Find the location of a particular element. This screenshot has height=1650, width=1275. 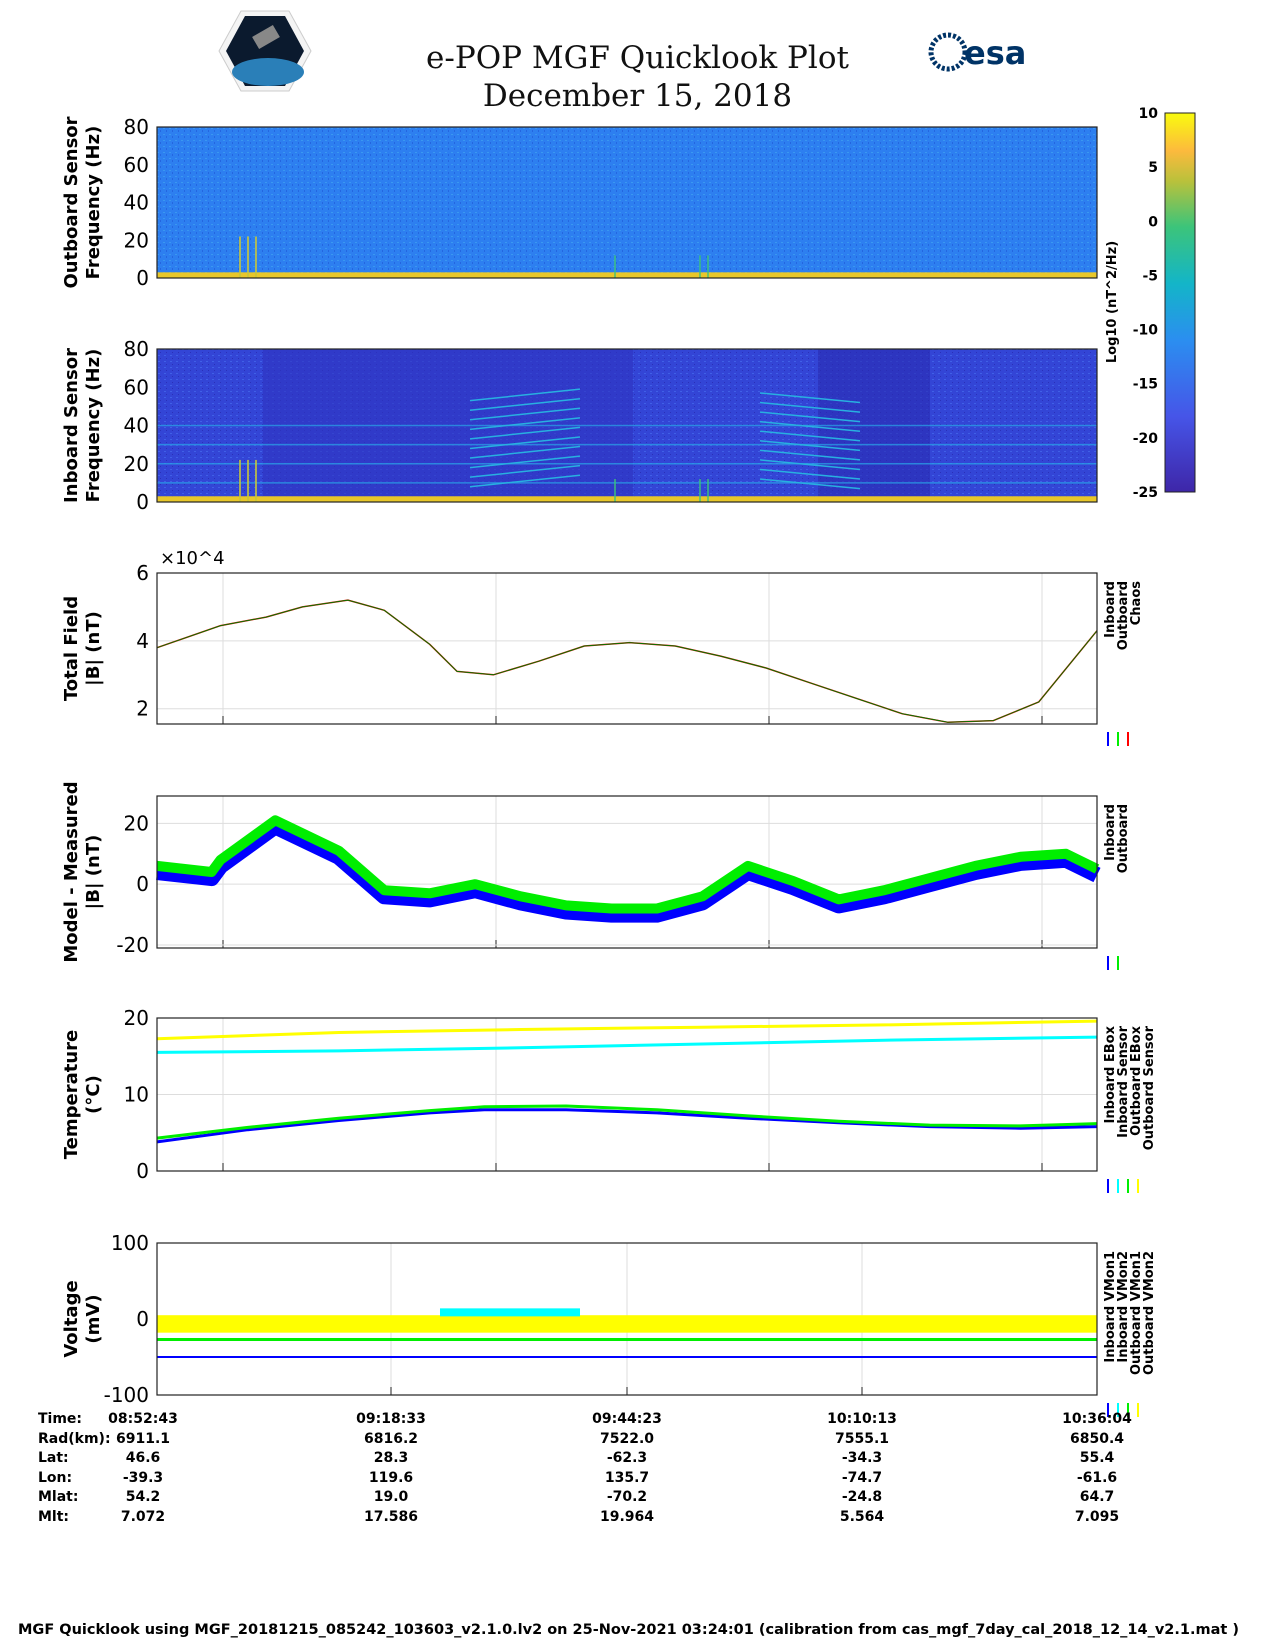

ephemeris-value: 64.7 is located at coordinates (1097, 1497).